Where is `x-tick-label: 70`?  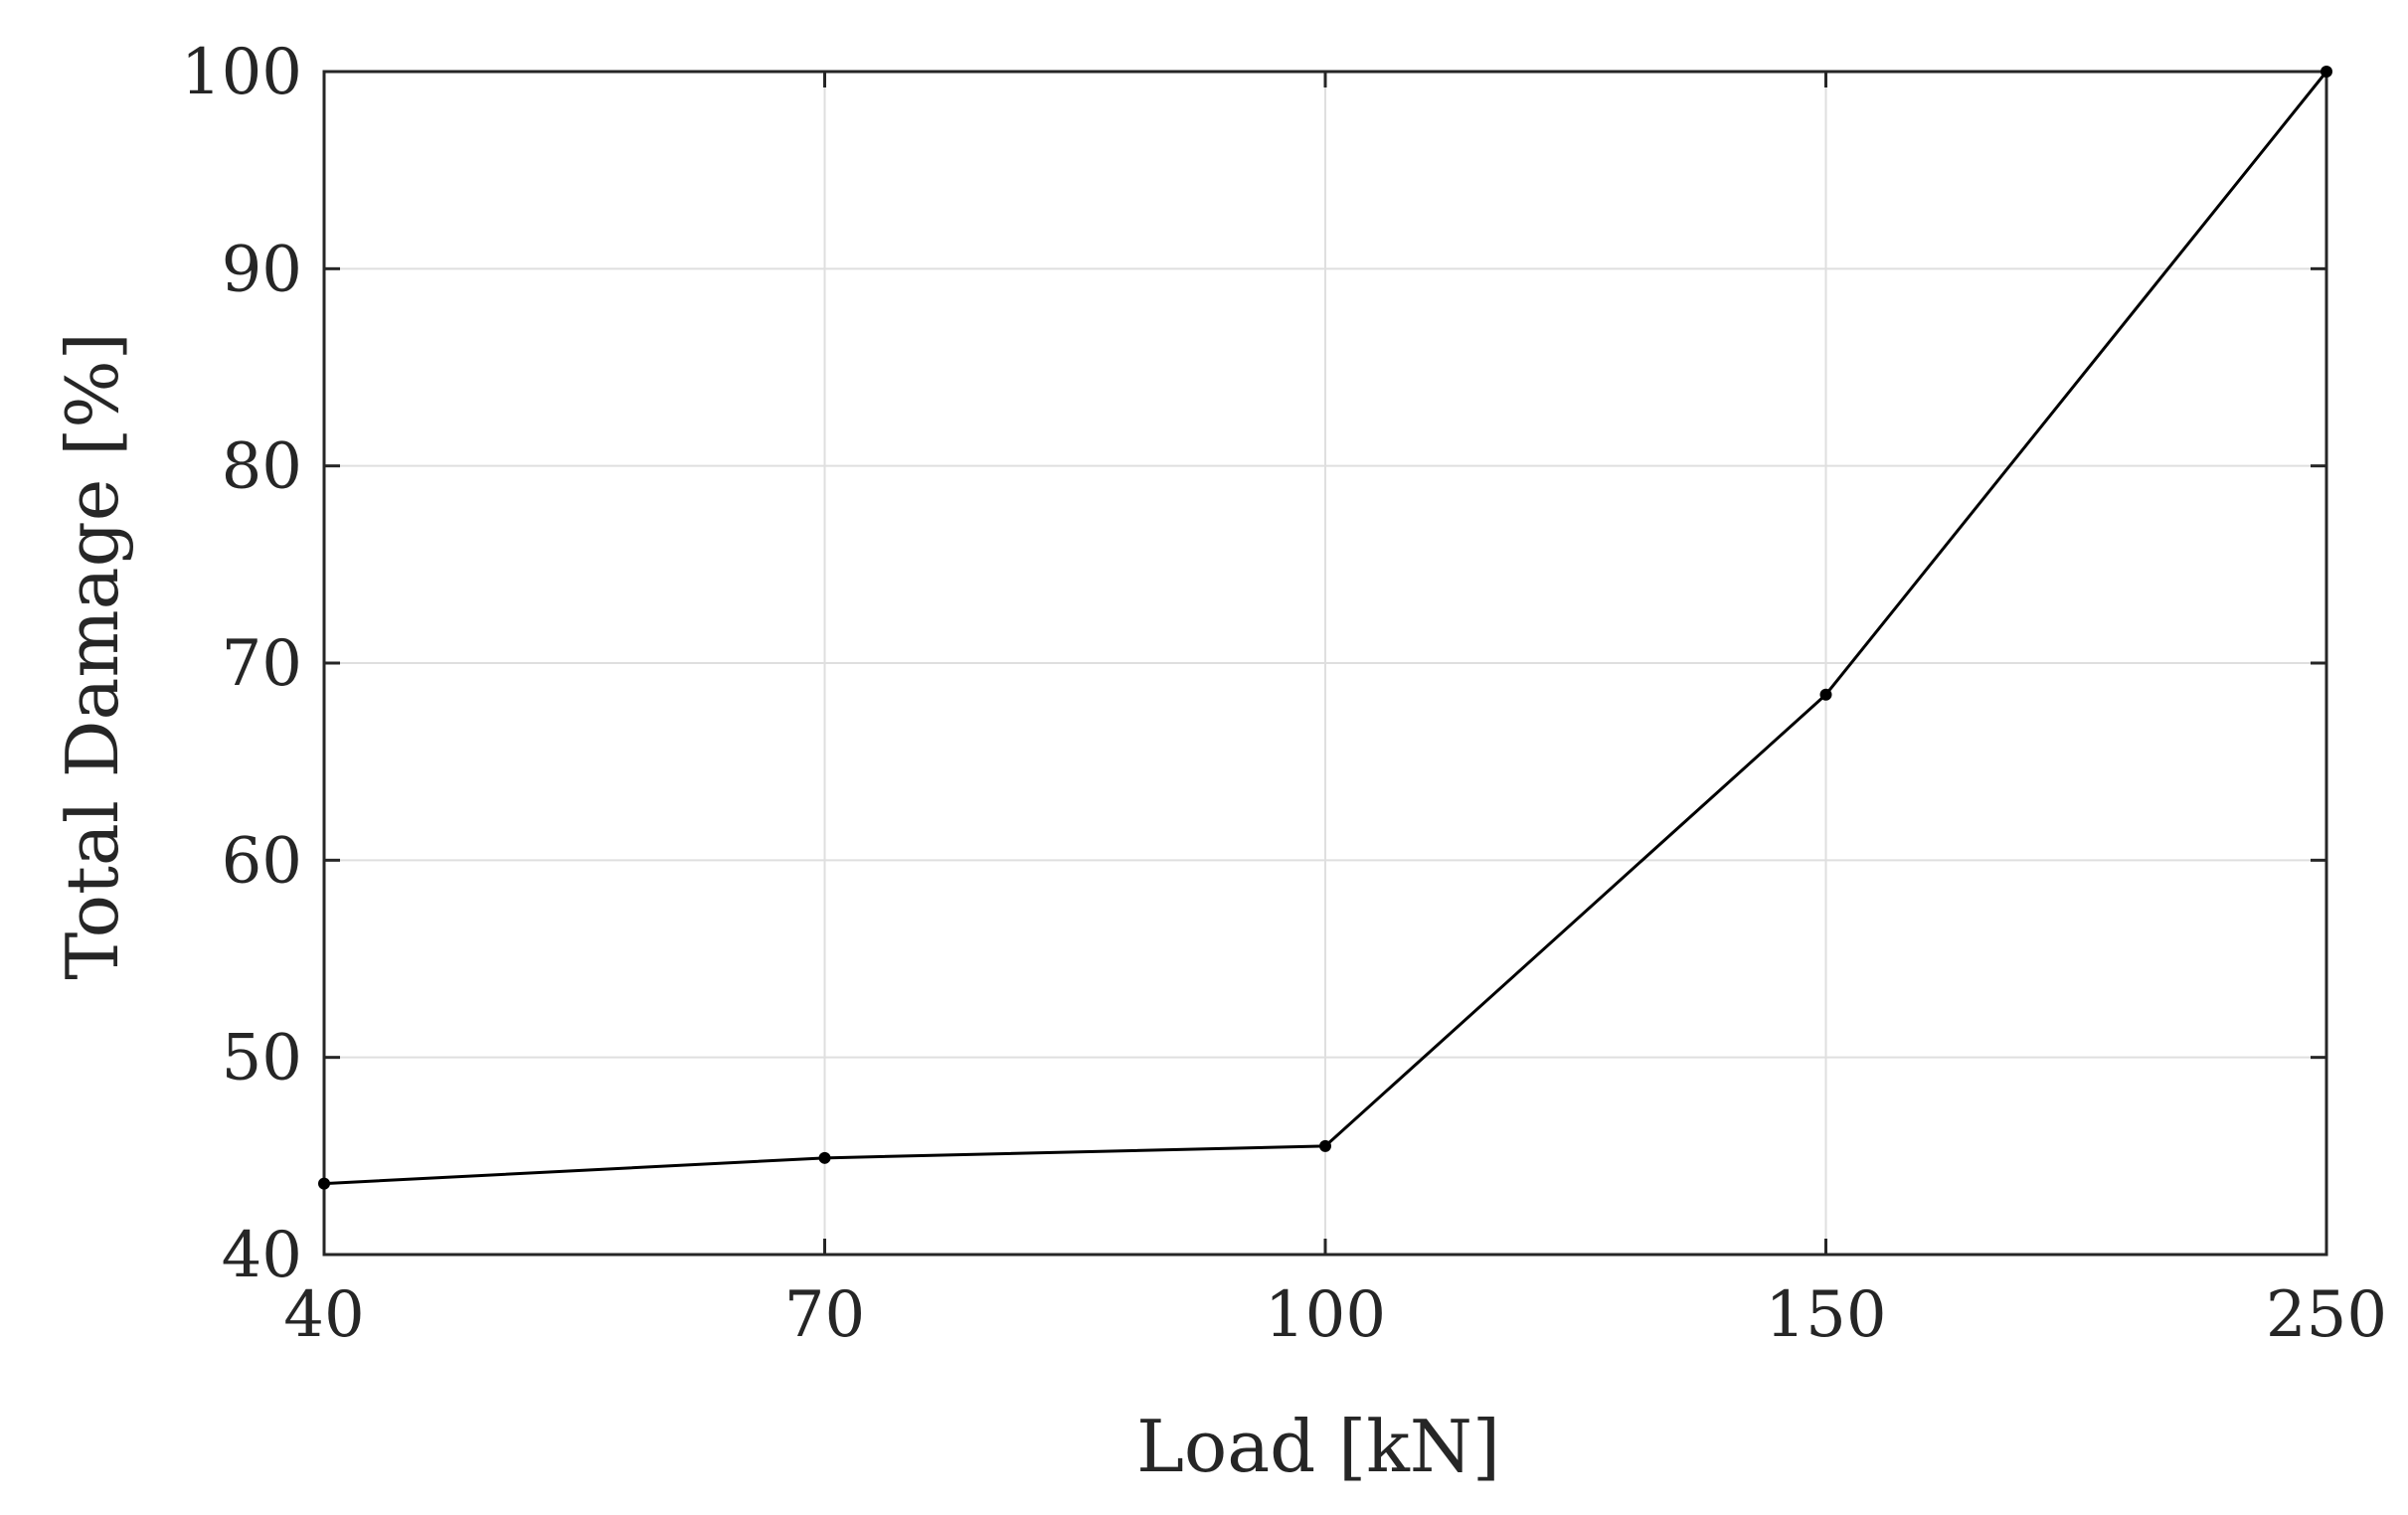
x-tick-label: 70 is located at coordinates (824, 1315).